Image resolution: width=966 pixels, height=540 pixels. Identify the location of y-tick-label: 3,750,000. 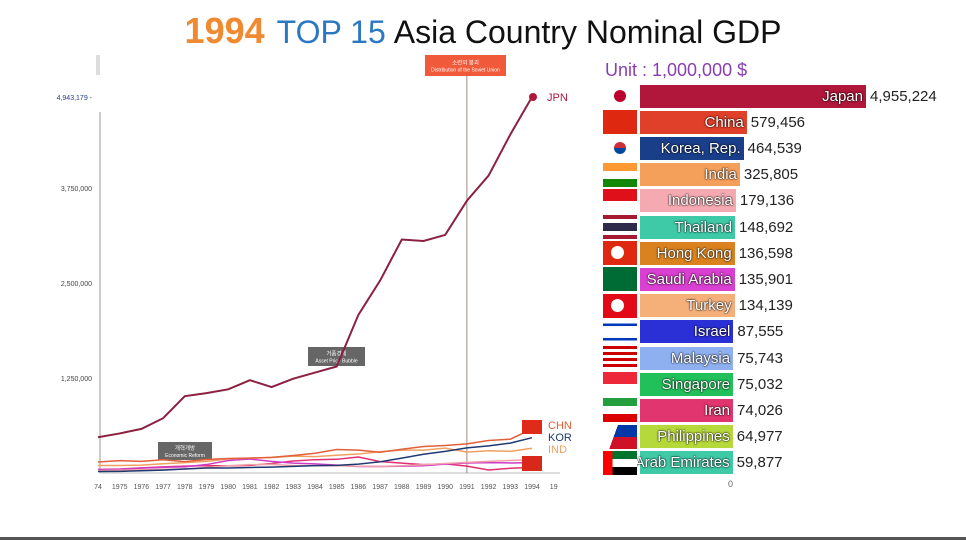
(76, 189).